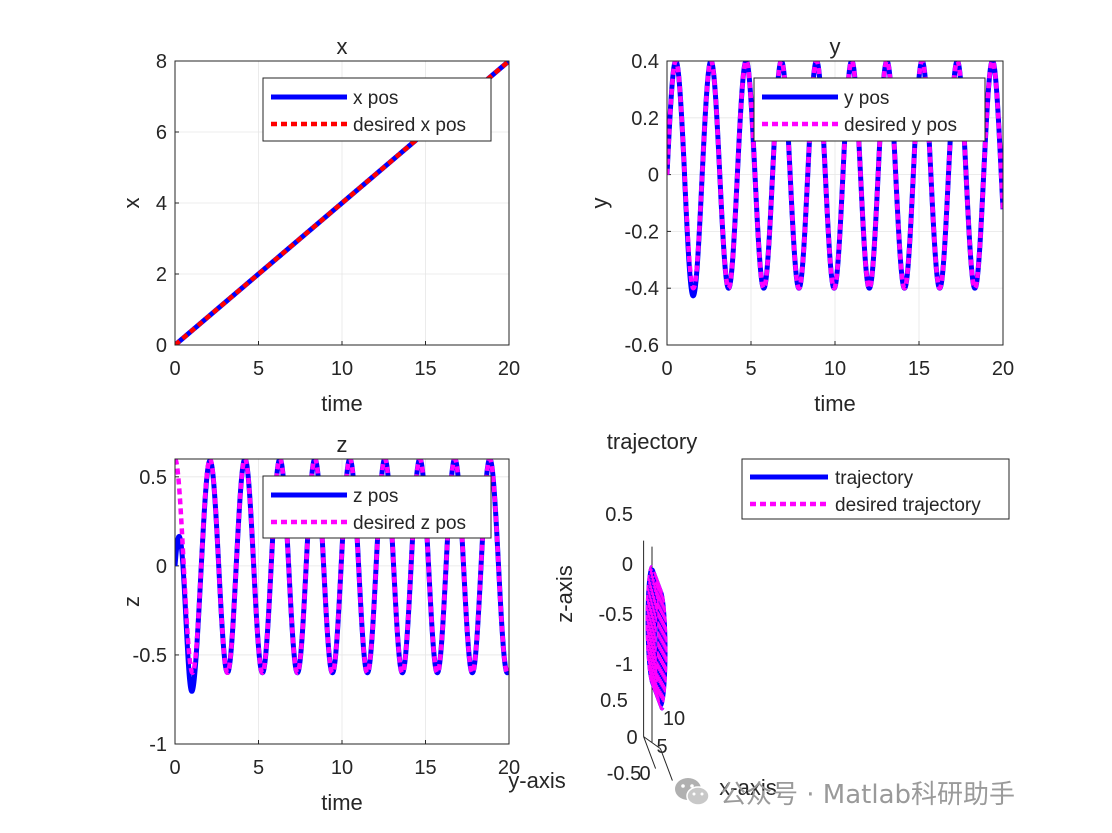  I want to click on y-tick-label: 6, so click(161, 133).